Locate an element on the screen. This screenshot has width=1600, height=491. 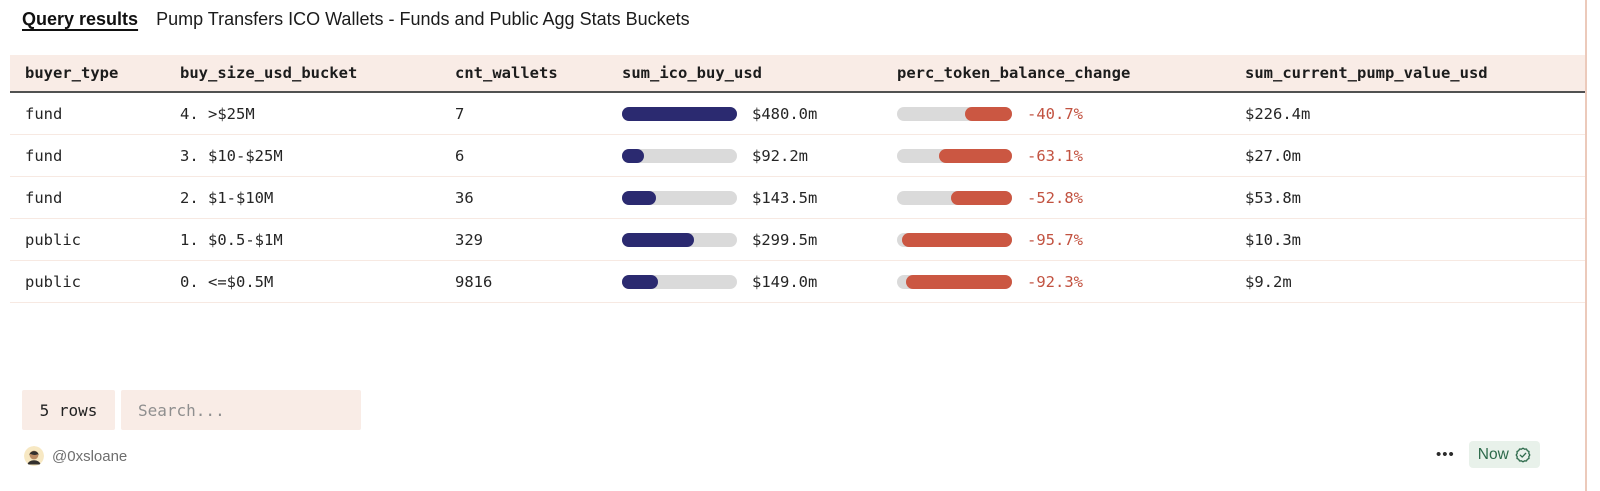
cell-perc-token-balance-change: -95.7% is located at coordinates (1071, 240).